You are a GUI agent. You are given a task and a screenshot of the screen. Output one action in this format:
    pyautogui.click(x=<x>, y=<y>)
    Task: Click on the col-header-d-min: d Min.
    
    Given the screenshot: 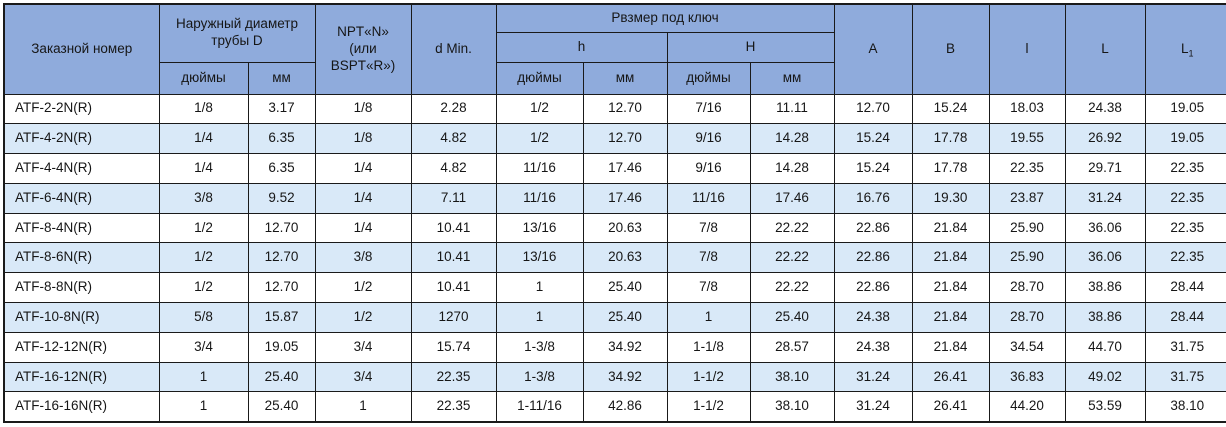 What is the action you would take?
    pyautogui.click(x=453, y=49)
    